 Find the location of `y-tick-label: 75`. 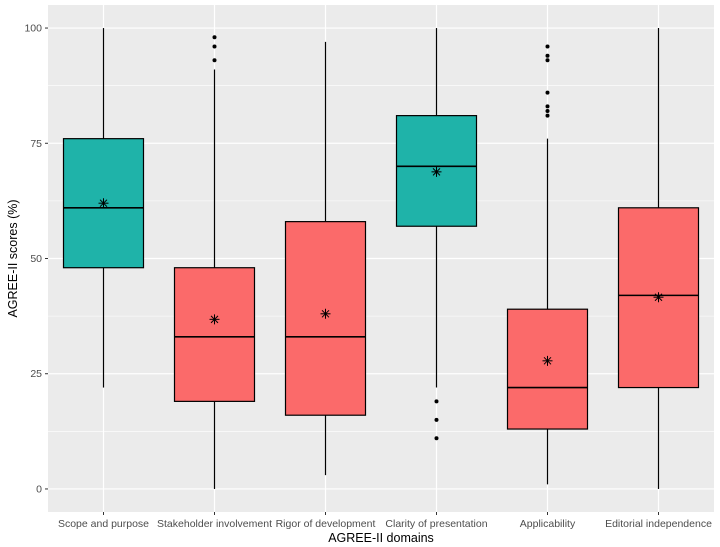

y-tick-label: 75 is located at coordinates (36, 144).